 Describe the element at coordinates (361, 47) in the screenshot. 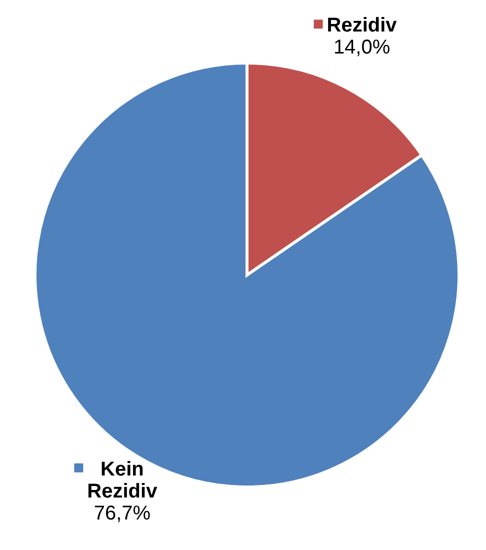

I see `data-label: 14,0%` at that location.